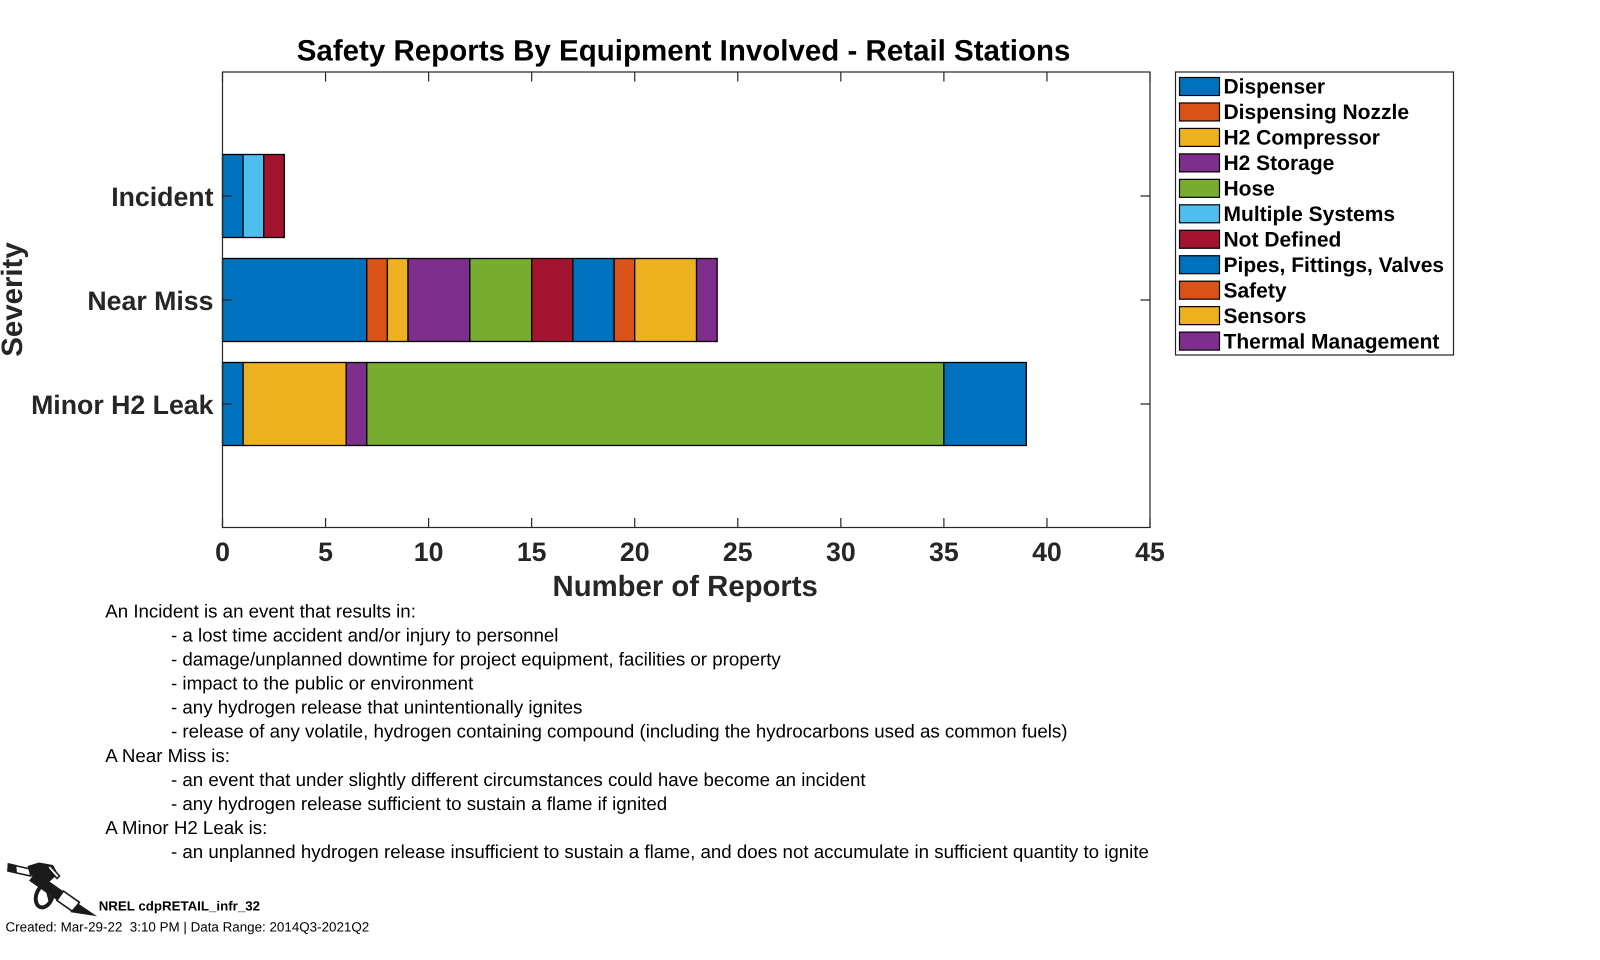 This screenshot has height=960, width=1600. Describe the element at coordinates (1275, 87) in the screenshot. I see `svg-text: Dispenser` at that location.